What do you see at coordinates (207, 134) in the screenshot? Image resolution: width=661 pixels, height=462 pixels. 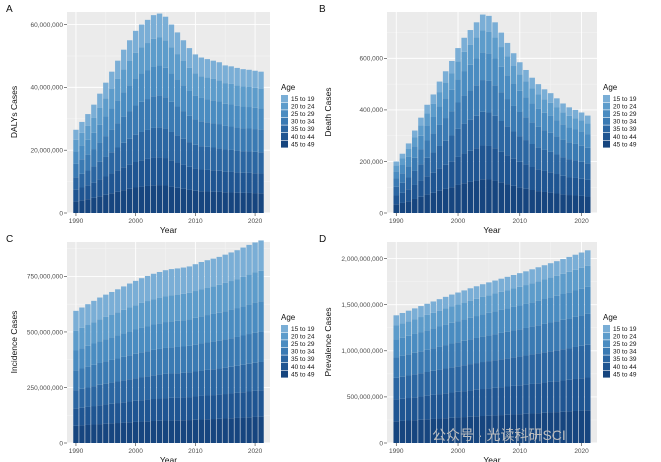 I see `bar-segment-30-to-34-2012` at bounding box center [207, 134].